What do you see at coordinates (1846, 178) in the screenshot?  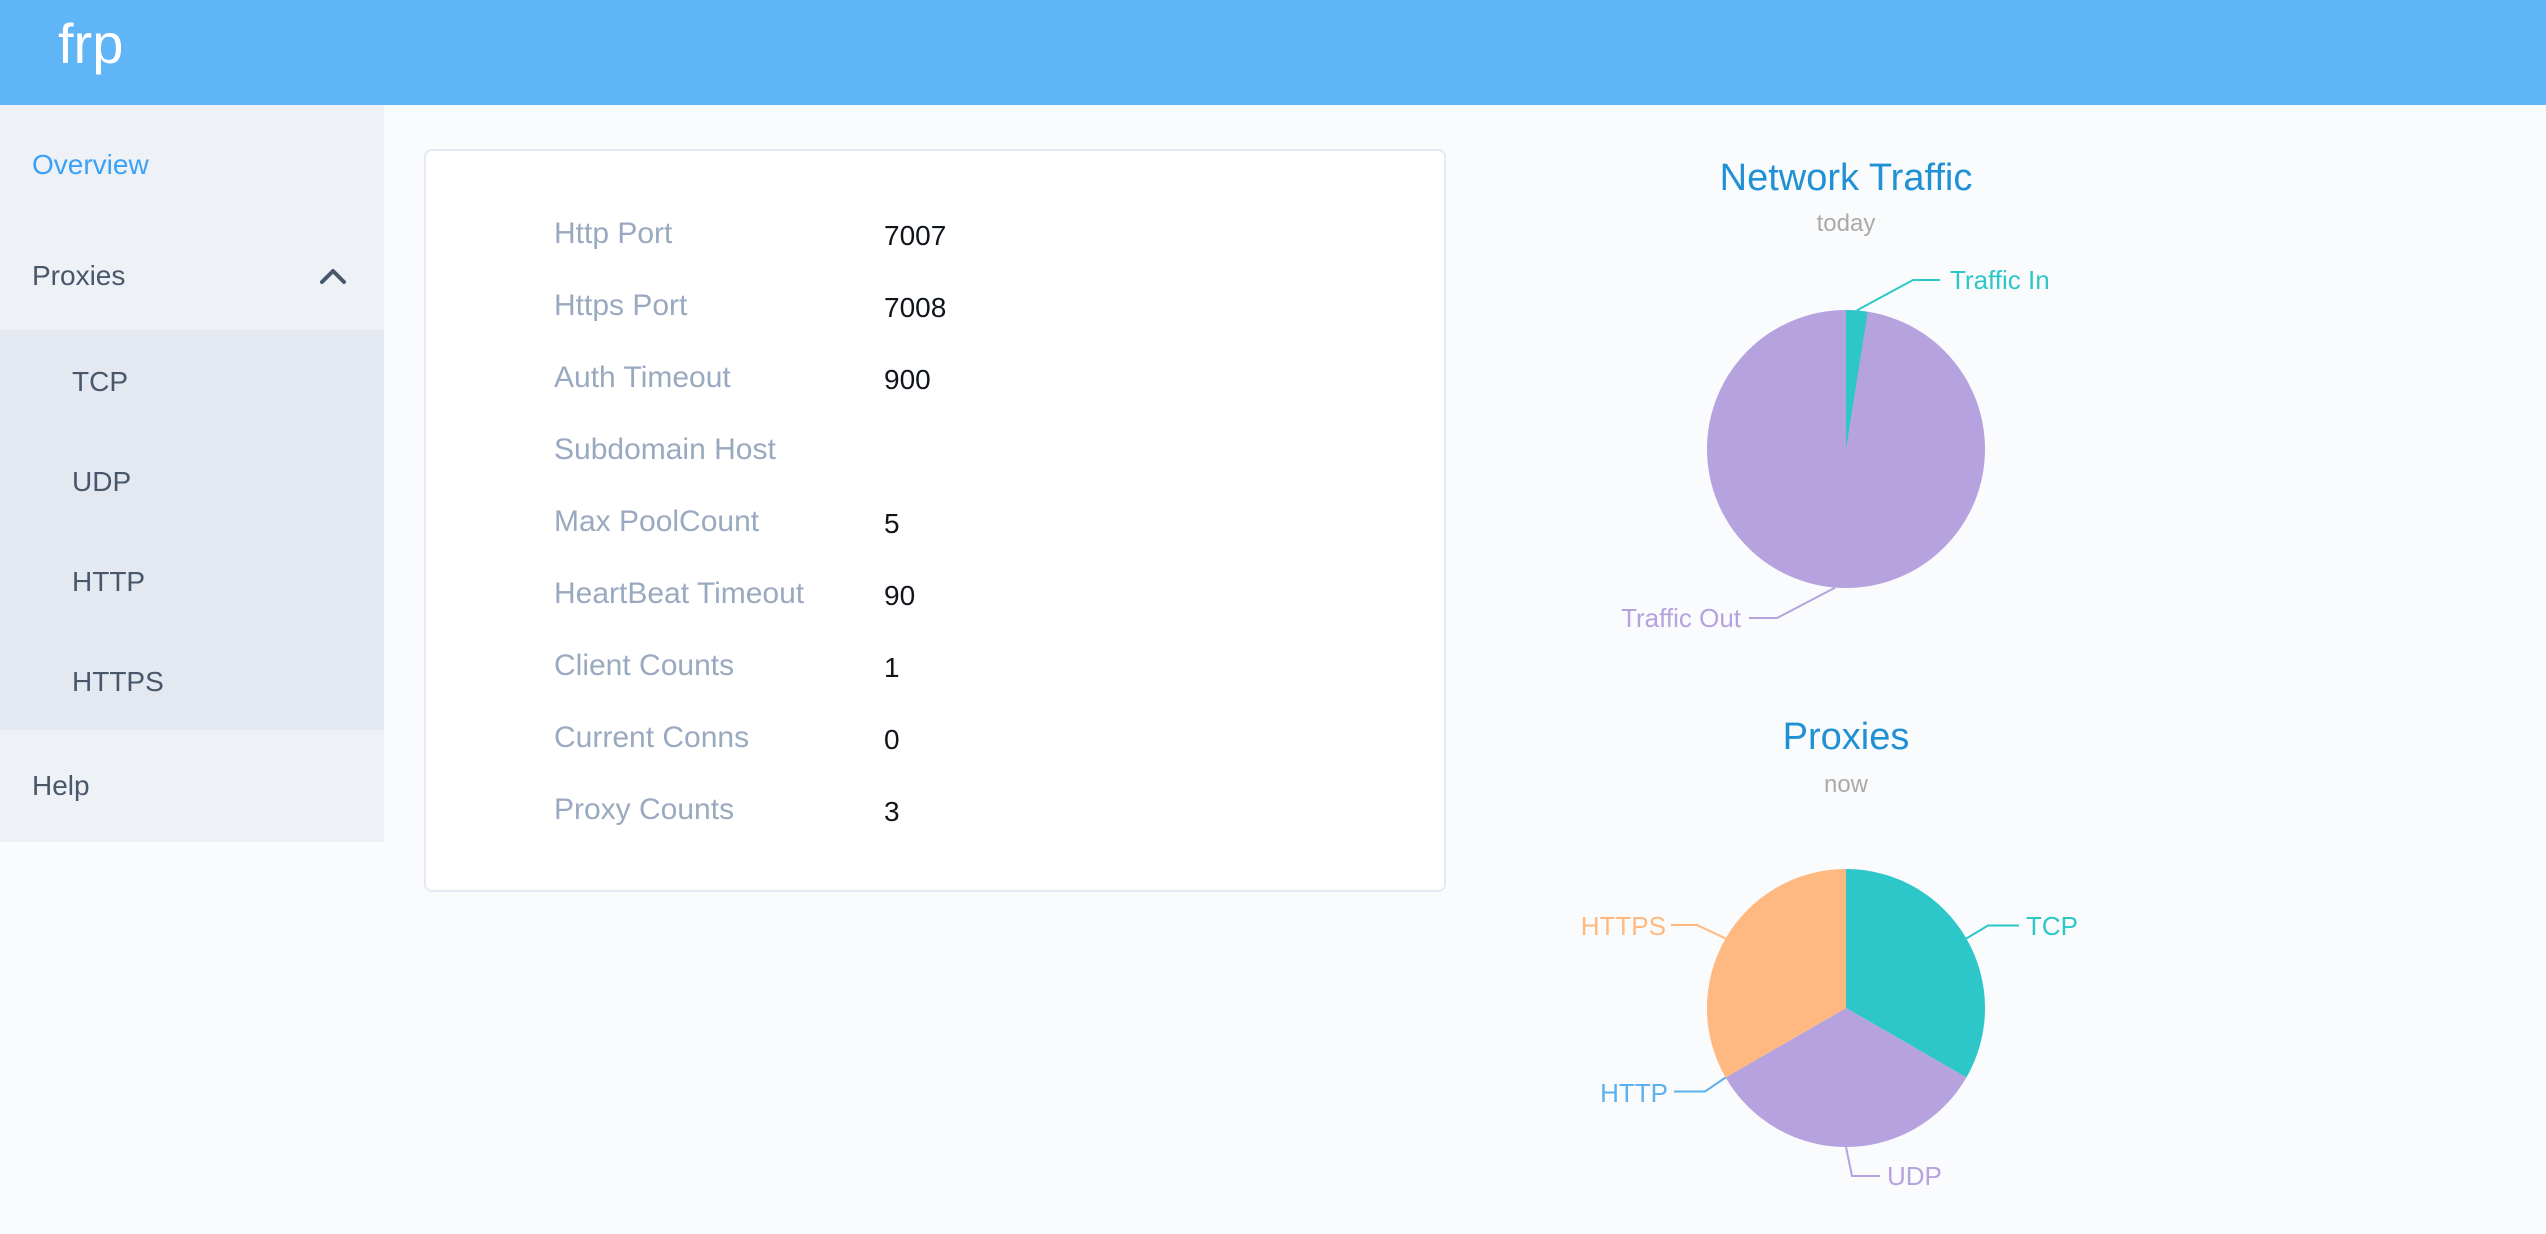 I see `svg-text: Network Traffic` at bounding box center [1846, 178].